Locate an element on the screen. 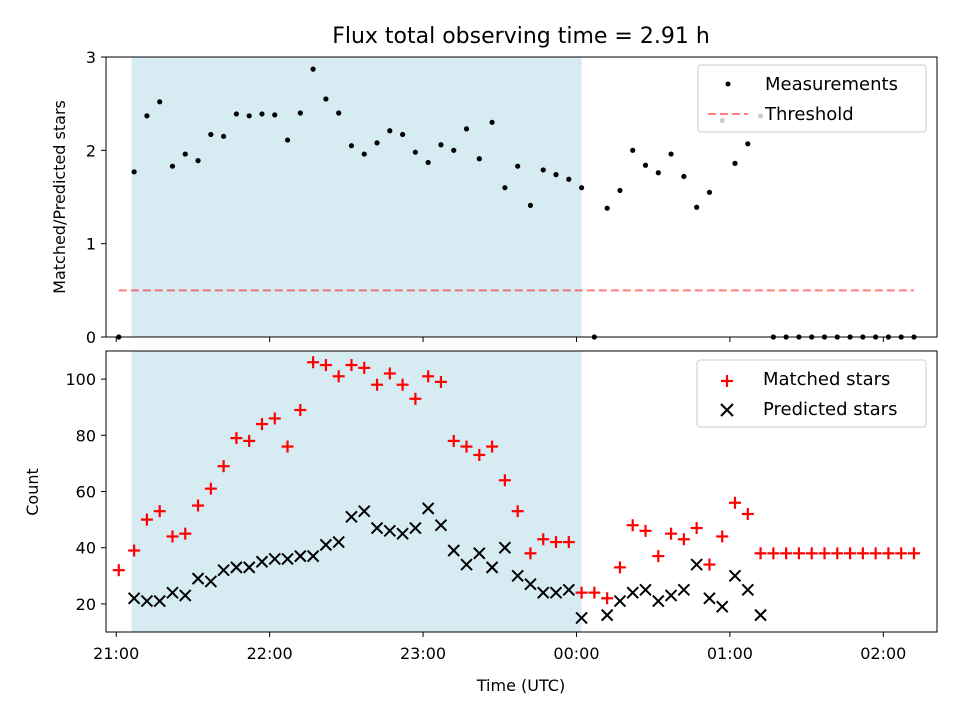 Image resolution: width=960 pixels, height=720 pixels. y-tick-label: 20 is located at coordinates (86, 604).